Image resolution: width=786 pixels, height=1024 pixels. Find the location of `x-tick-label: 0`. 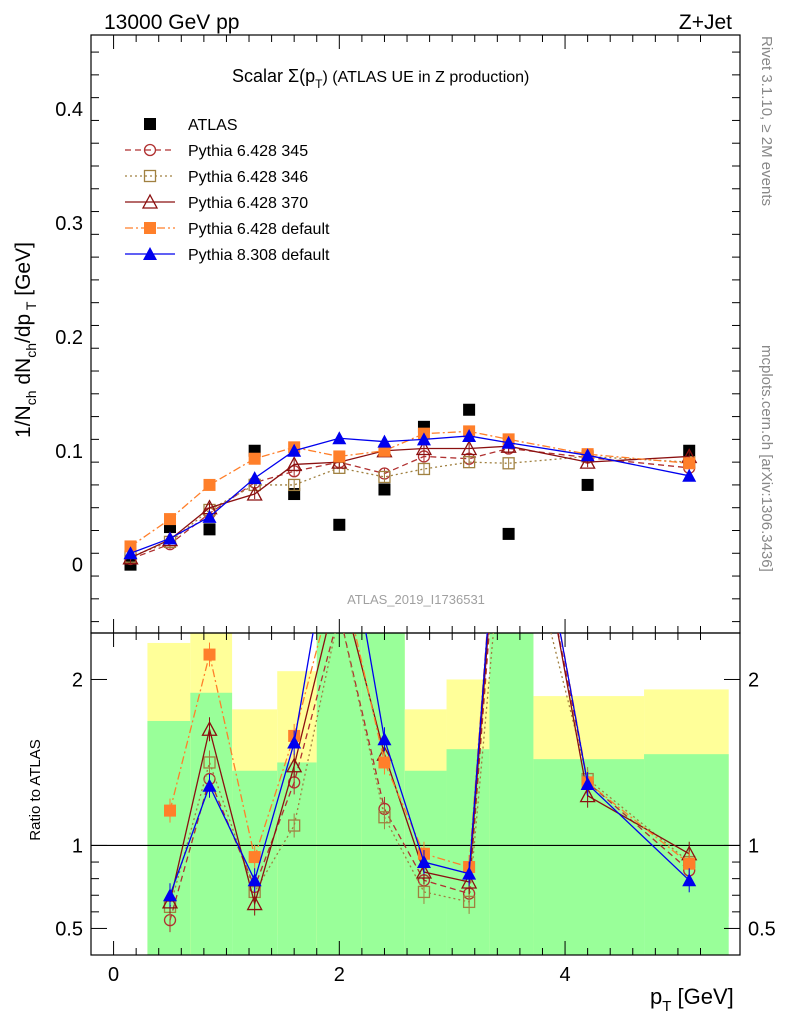

x-tick-label: 0 is located at coordinates (113, 975).